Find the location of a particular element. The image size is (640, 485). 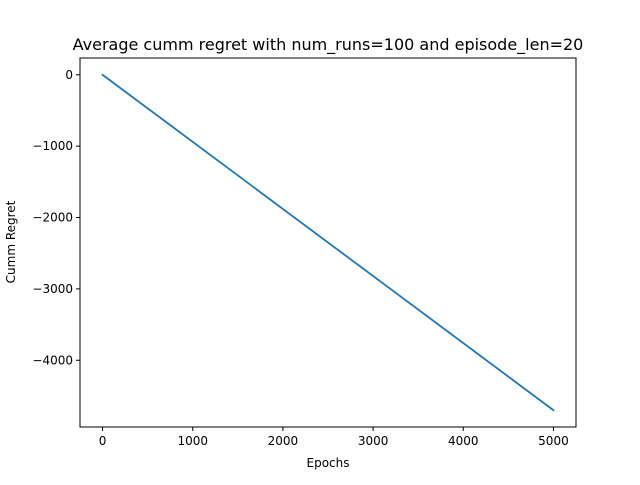

x-tick-label: 0 is located at coordinates (103, 441).